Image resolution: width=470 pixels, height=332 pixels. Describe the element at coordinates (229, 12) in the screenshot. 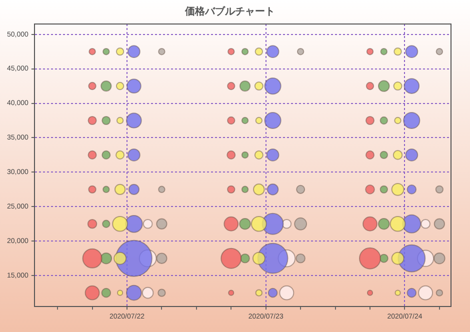

I see `chart-title: 価格バブルチャート` at that location.